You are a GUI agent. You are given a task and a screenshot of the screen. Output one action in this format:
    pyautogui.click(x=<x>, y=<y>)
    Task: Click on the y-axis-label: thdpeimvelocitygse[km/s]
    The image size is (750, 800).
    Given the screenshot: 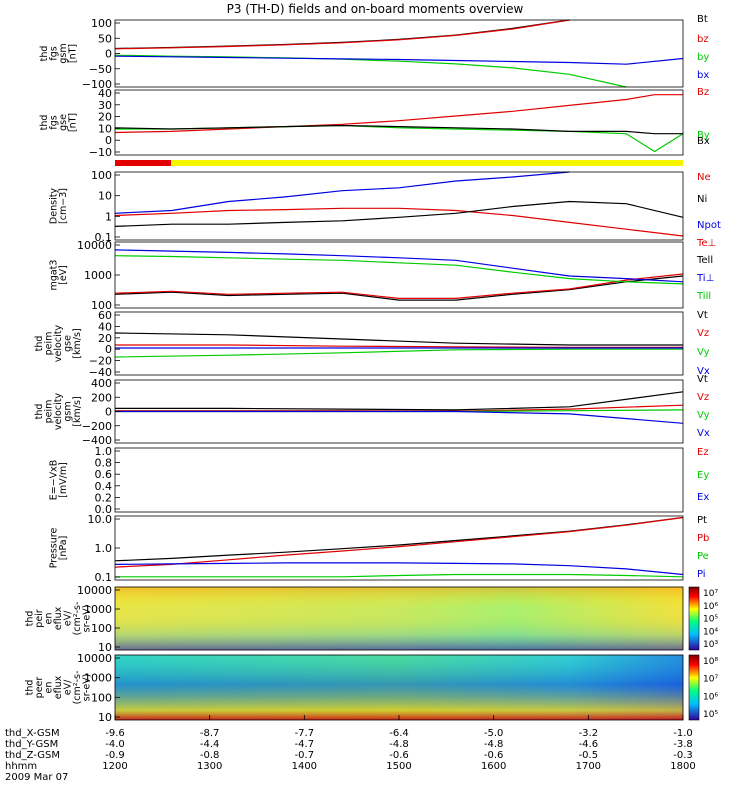 What is the action you would take?
    pyautogui.click(x=58, y=344)
    